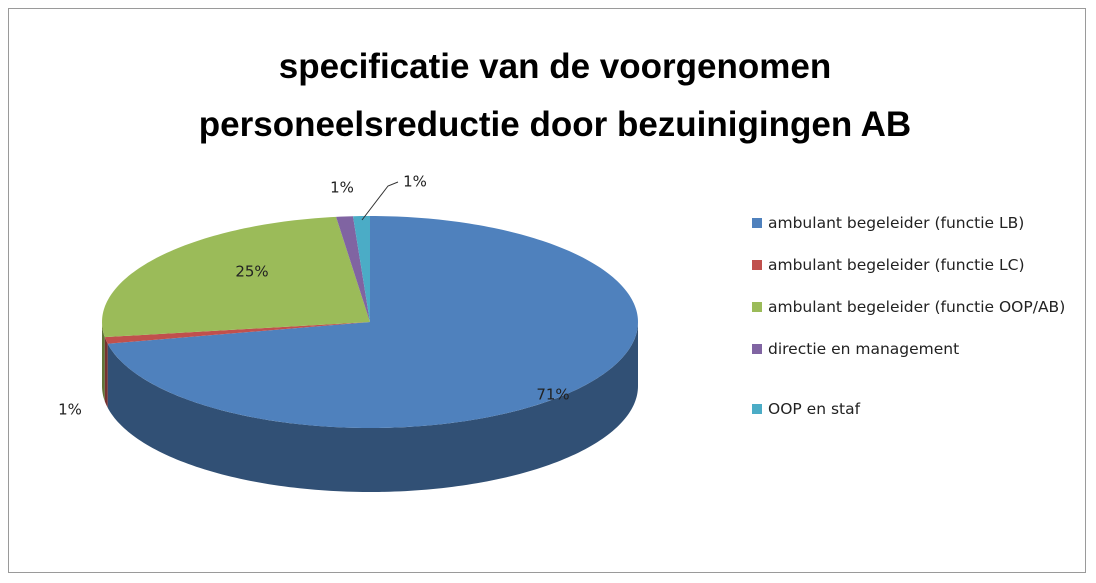 This screenshot has width=1096, height=583. What do you see at coordinates (896, 223) in the screenshot?
I see `legend-label: ambulant begeleider (functie LB)` at bounding box center [896, 223].